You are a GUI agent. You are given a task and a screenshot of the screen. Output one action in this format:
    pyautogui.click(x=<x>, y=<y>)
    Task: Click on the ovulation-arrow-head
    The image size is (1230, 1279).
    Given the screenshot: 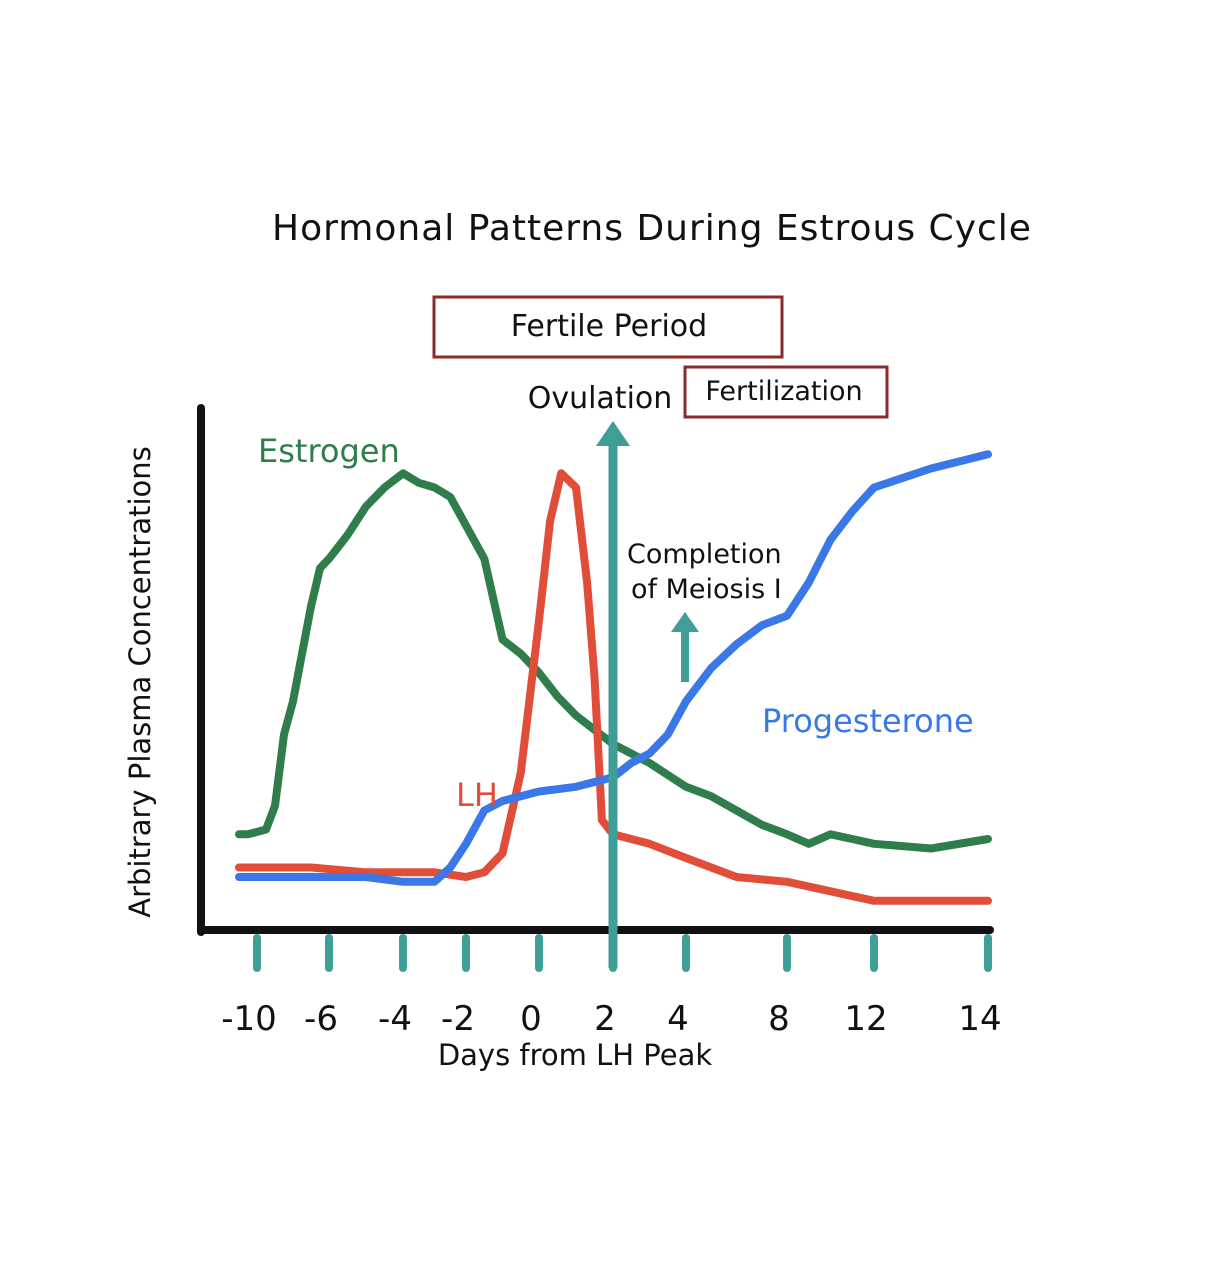 What is the action you would take?
    pyautogui.click(x=613, y=433)
    